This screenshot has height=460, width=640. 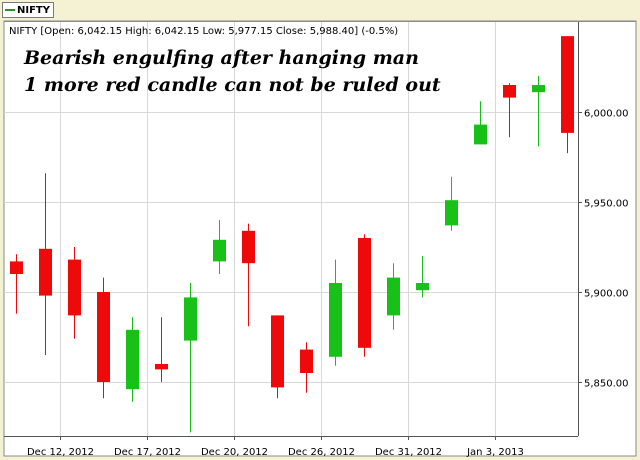 What do you see at coordinates (60, 452) in the screenshot?
I see `x-tick-label: Dec 12, 2012` at bounding box center [60, 452].